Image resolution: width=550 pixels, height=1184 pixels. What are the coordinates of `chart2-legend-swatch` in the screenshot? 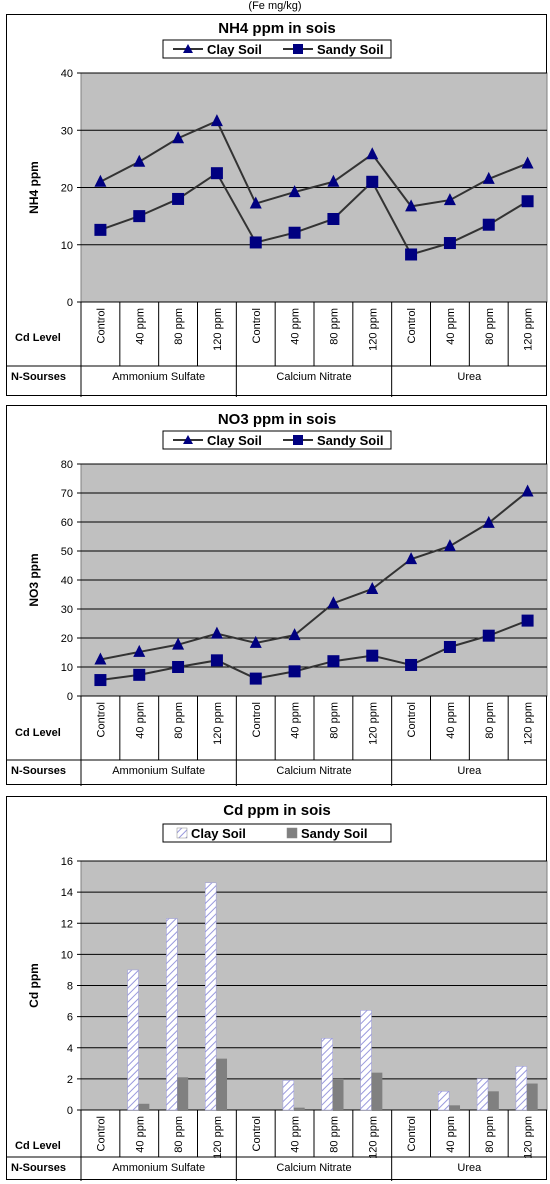 It's located at (182, 833).